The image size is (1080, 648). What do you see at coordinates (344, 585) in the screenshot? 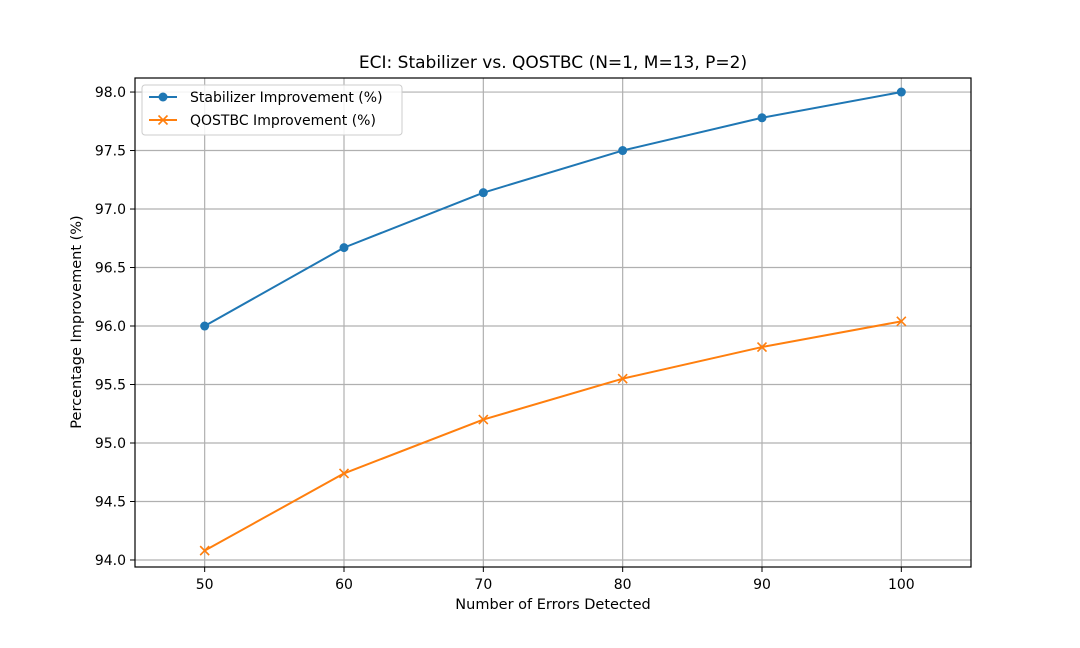
I see `x-tick-label: 60` at bounding box center [344, 585].